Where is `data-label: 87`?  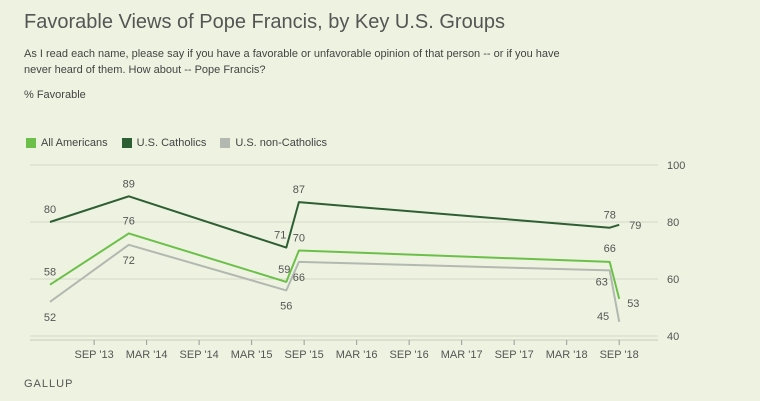 data-label: 87 is located at coordinates (299, 190).